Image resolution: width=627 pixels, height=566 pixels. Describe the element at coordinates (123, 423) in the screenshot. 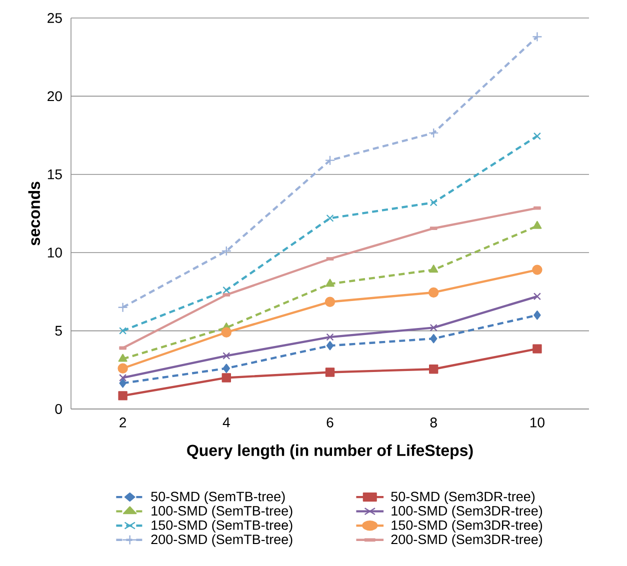

I see `x-tick-label: 2` at that location.